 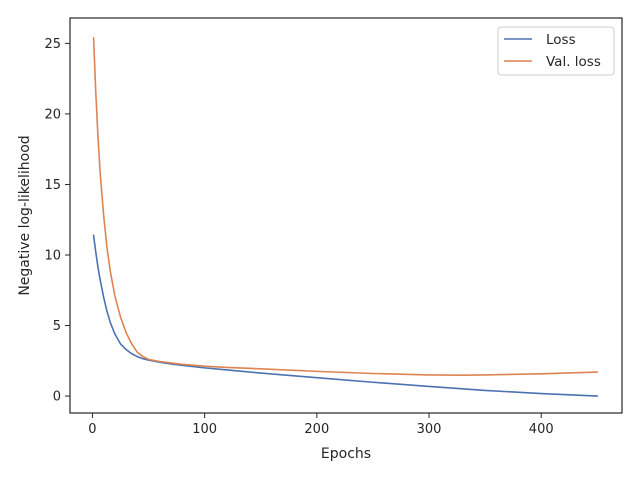 What do you see at coordinates (429, 429) in the screenshot?
I see `x-tick-label: 300` at bounding box center [429, 429].